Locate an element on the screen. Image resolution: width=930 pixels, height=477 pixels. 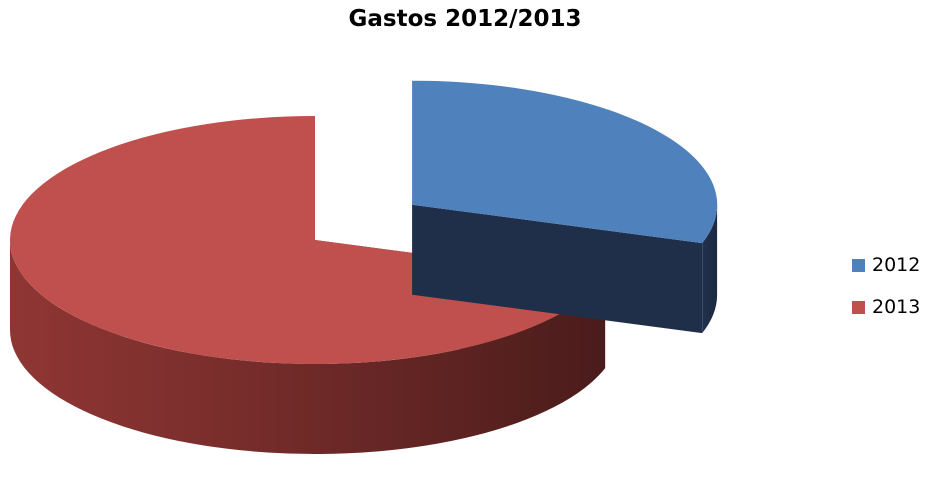
legend: 2012 2013 is located at coordinates (886, 296).